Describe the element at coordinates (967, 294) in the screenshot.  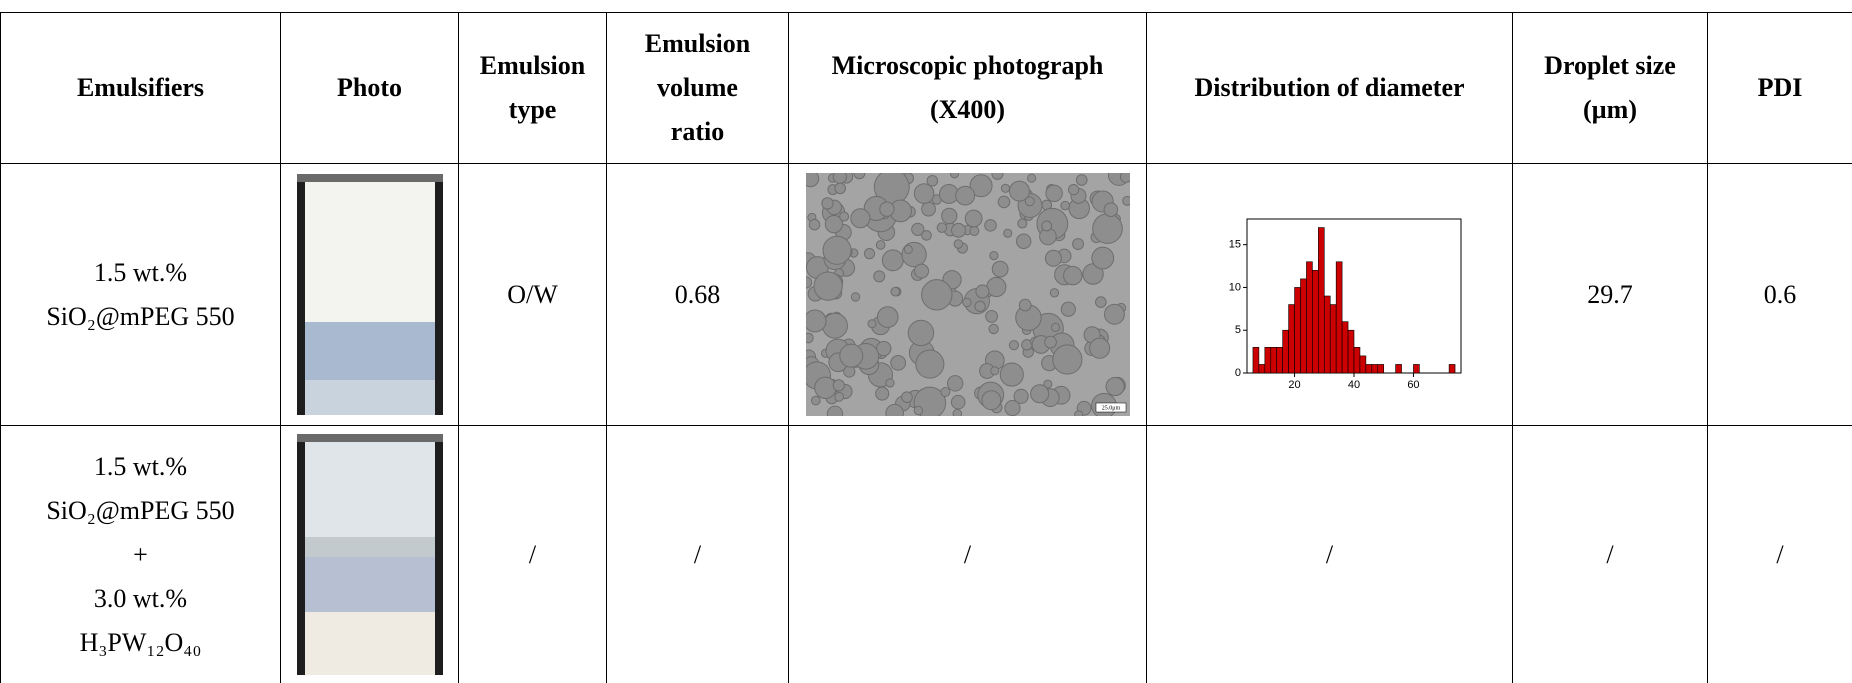
I see `microscope-cell: 25.0μm` at that location.